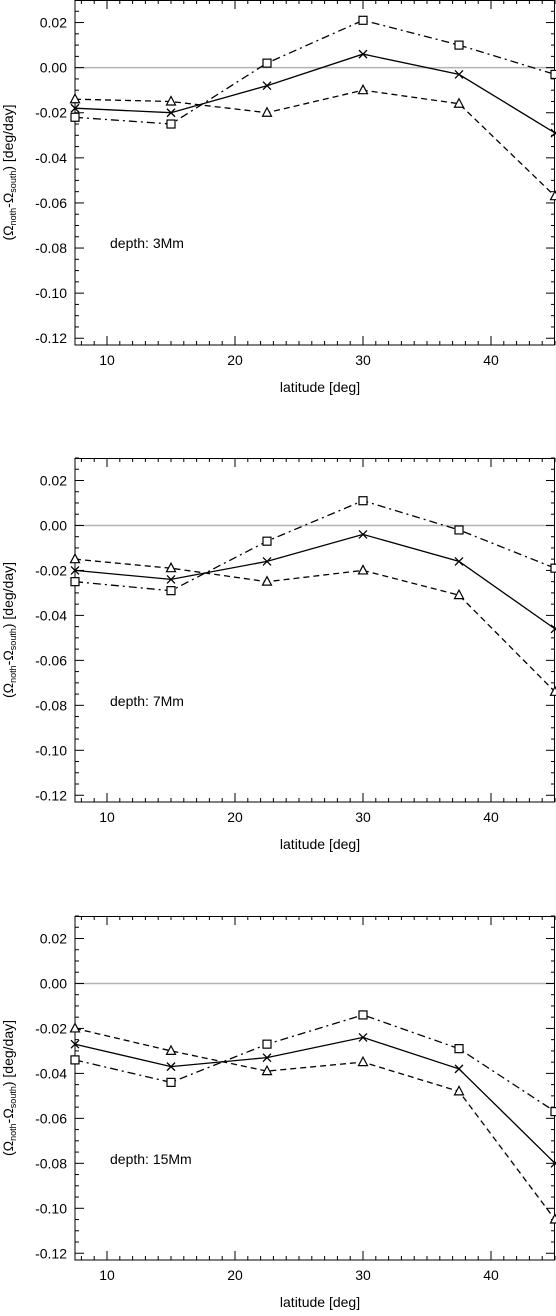  I want to click on depth-annotation: depth: 7Mm, so click(147, 701).